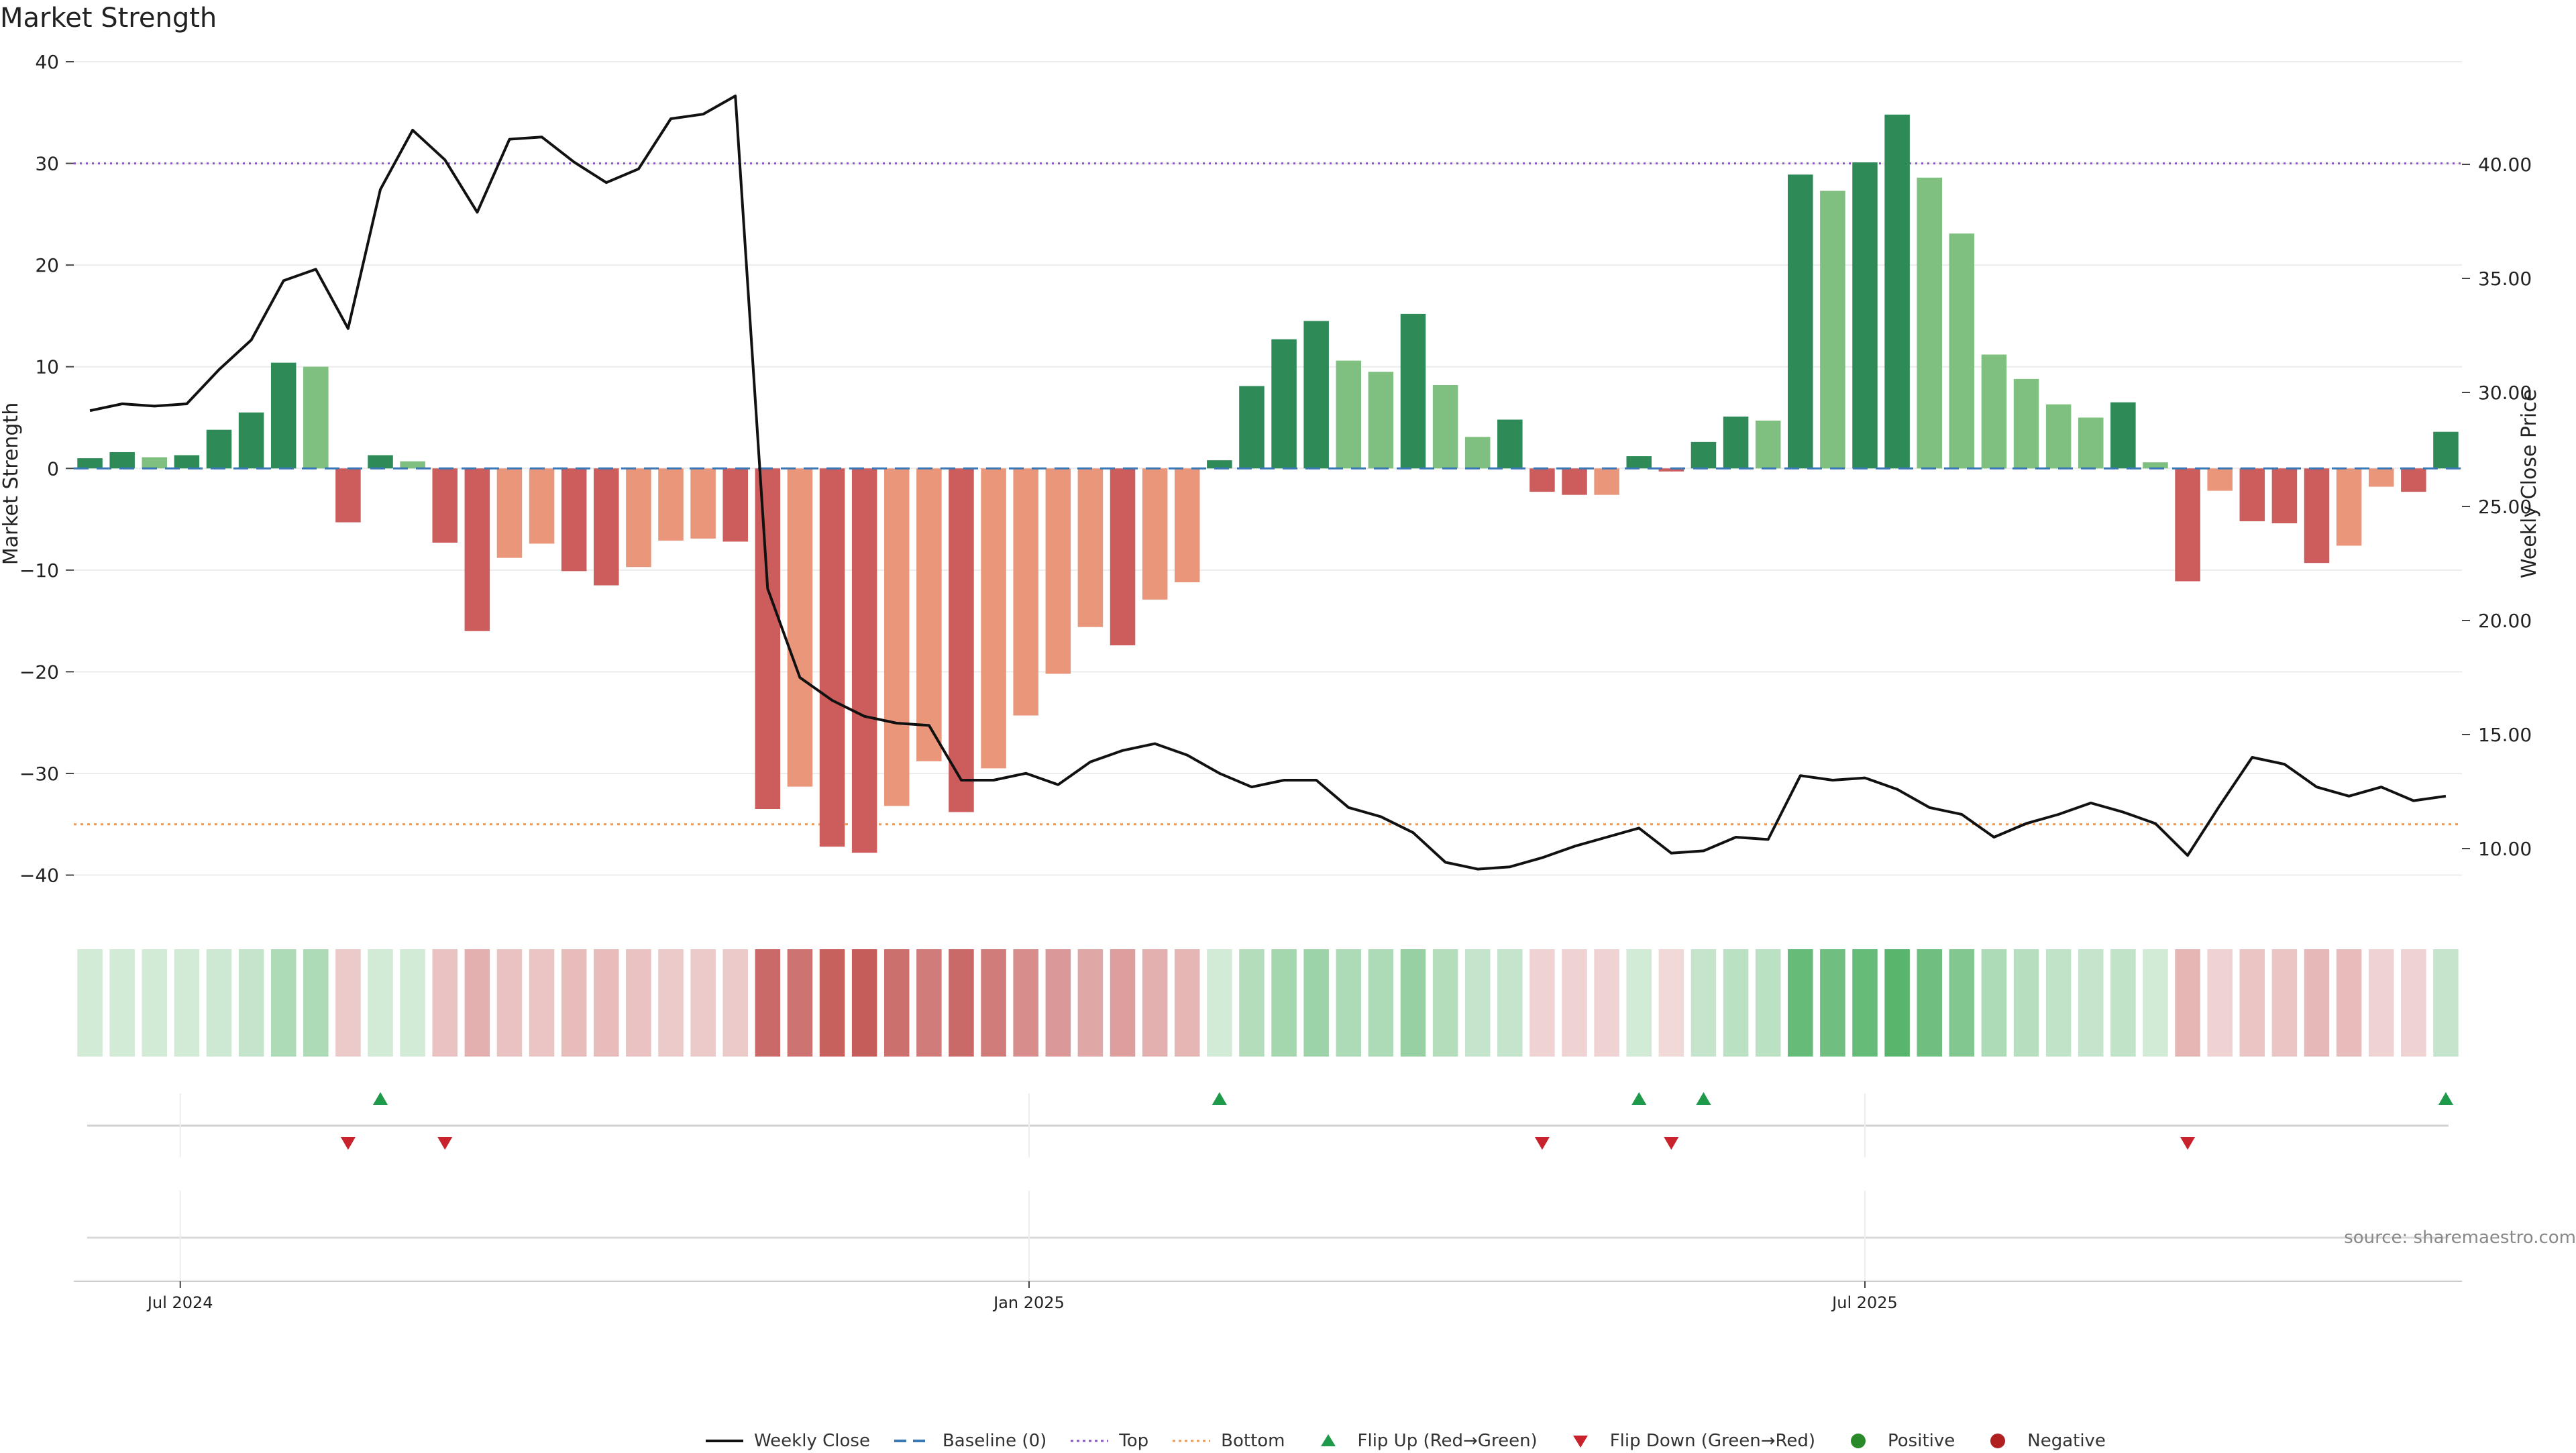 The width and height of the screenshot is (2576, 1453). What do you see at coordinates (2505, 165) in the screenshot?
I see `y2-tick-label: 40.00` at bounding box center [2505, 165].